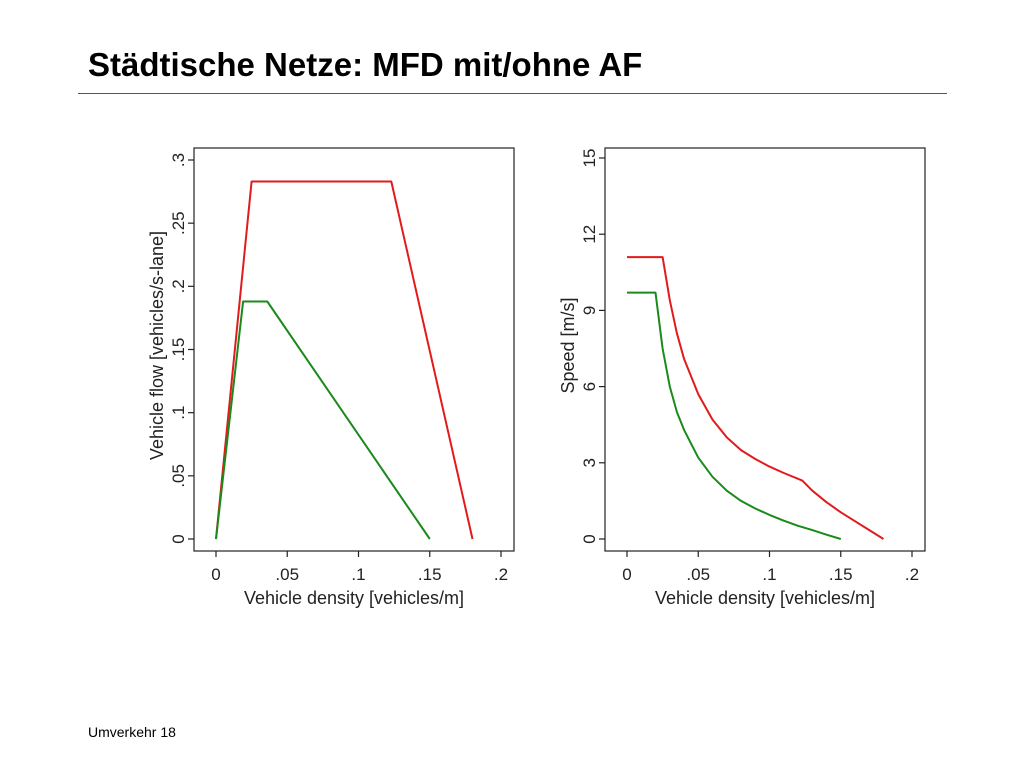 The width and height of the screenshot is (1024, 768). What do you see at coordinates (178, 350) in the screenshot?
I see `y-tick-label: .15` at bounding box center [178, 350].